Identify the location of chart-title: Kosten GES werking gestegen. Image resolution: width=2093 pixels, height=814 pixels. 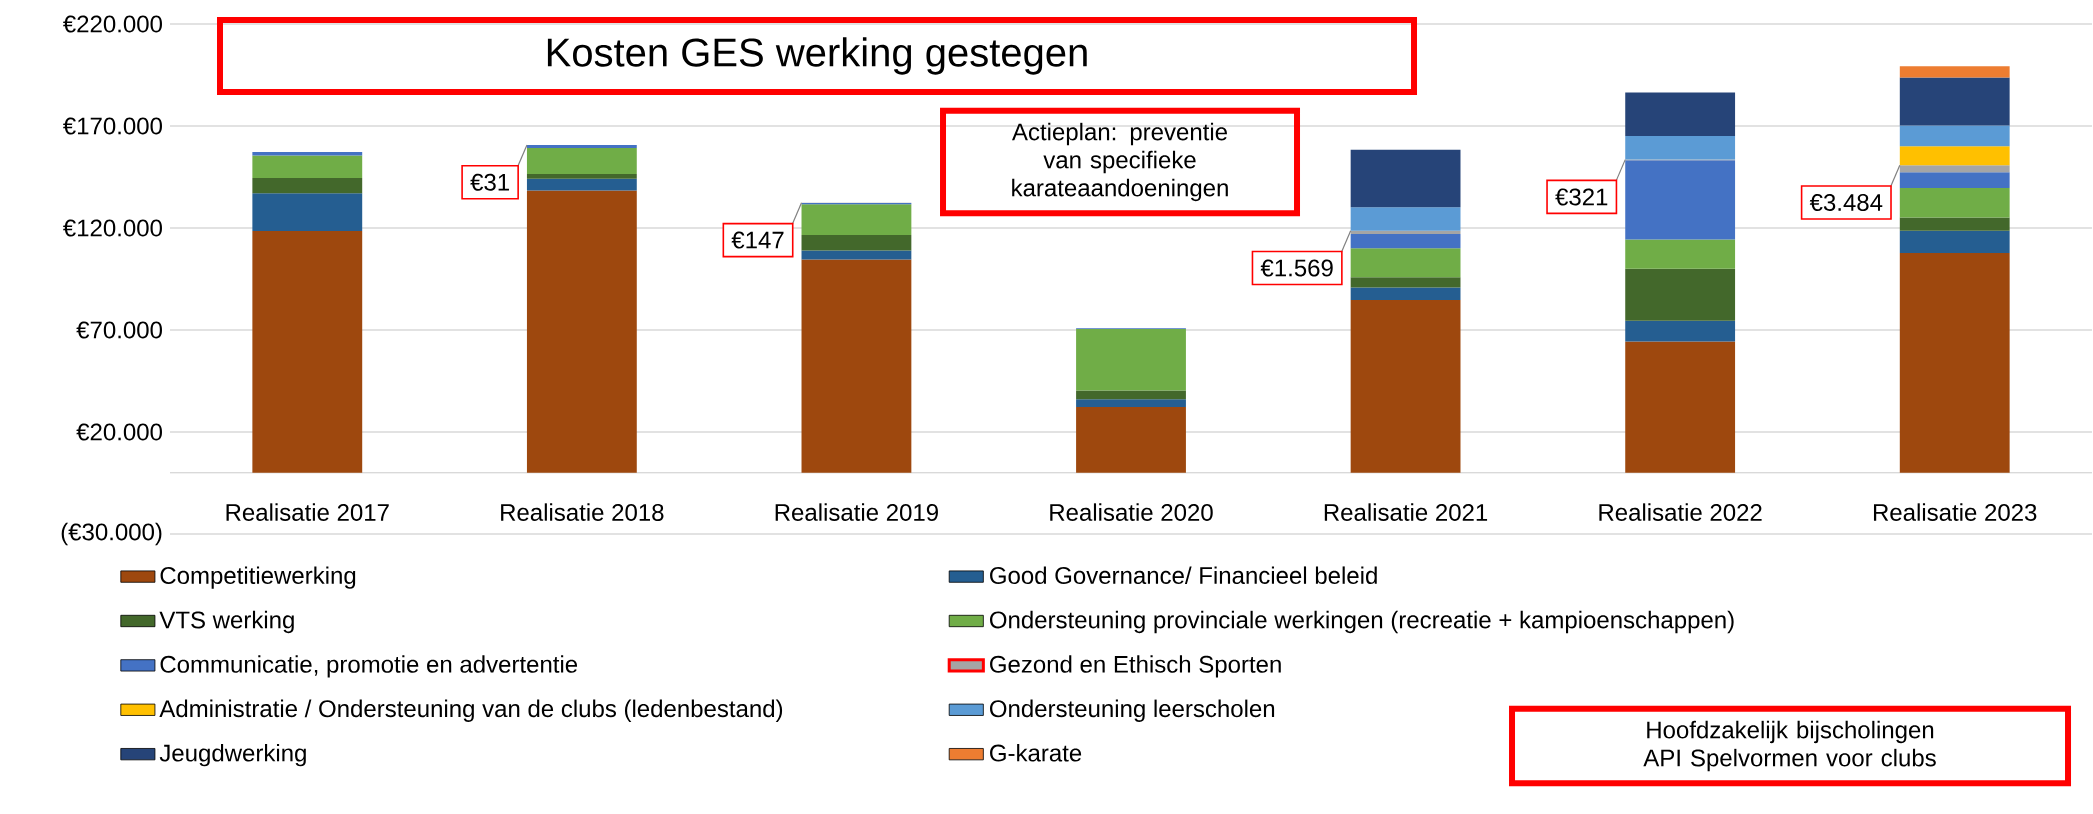
(817, 56).